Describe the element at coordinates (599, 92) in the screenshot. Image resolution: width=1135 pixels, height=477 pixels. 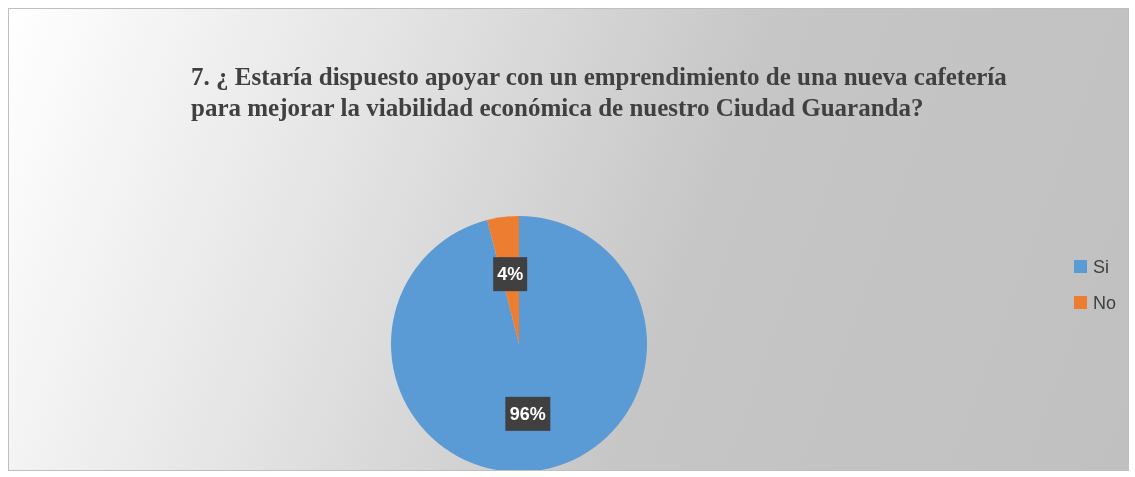
I see `chart-title: 7. ¿ Estaría dispuesto apoyar con un emprendimiento de una nueva cafetería para mejorar la viabilidad económica de nuestro Ciudad Guaranda?` at that location.